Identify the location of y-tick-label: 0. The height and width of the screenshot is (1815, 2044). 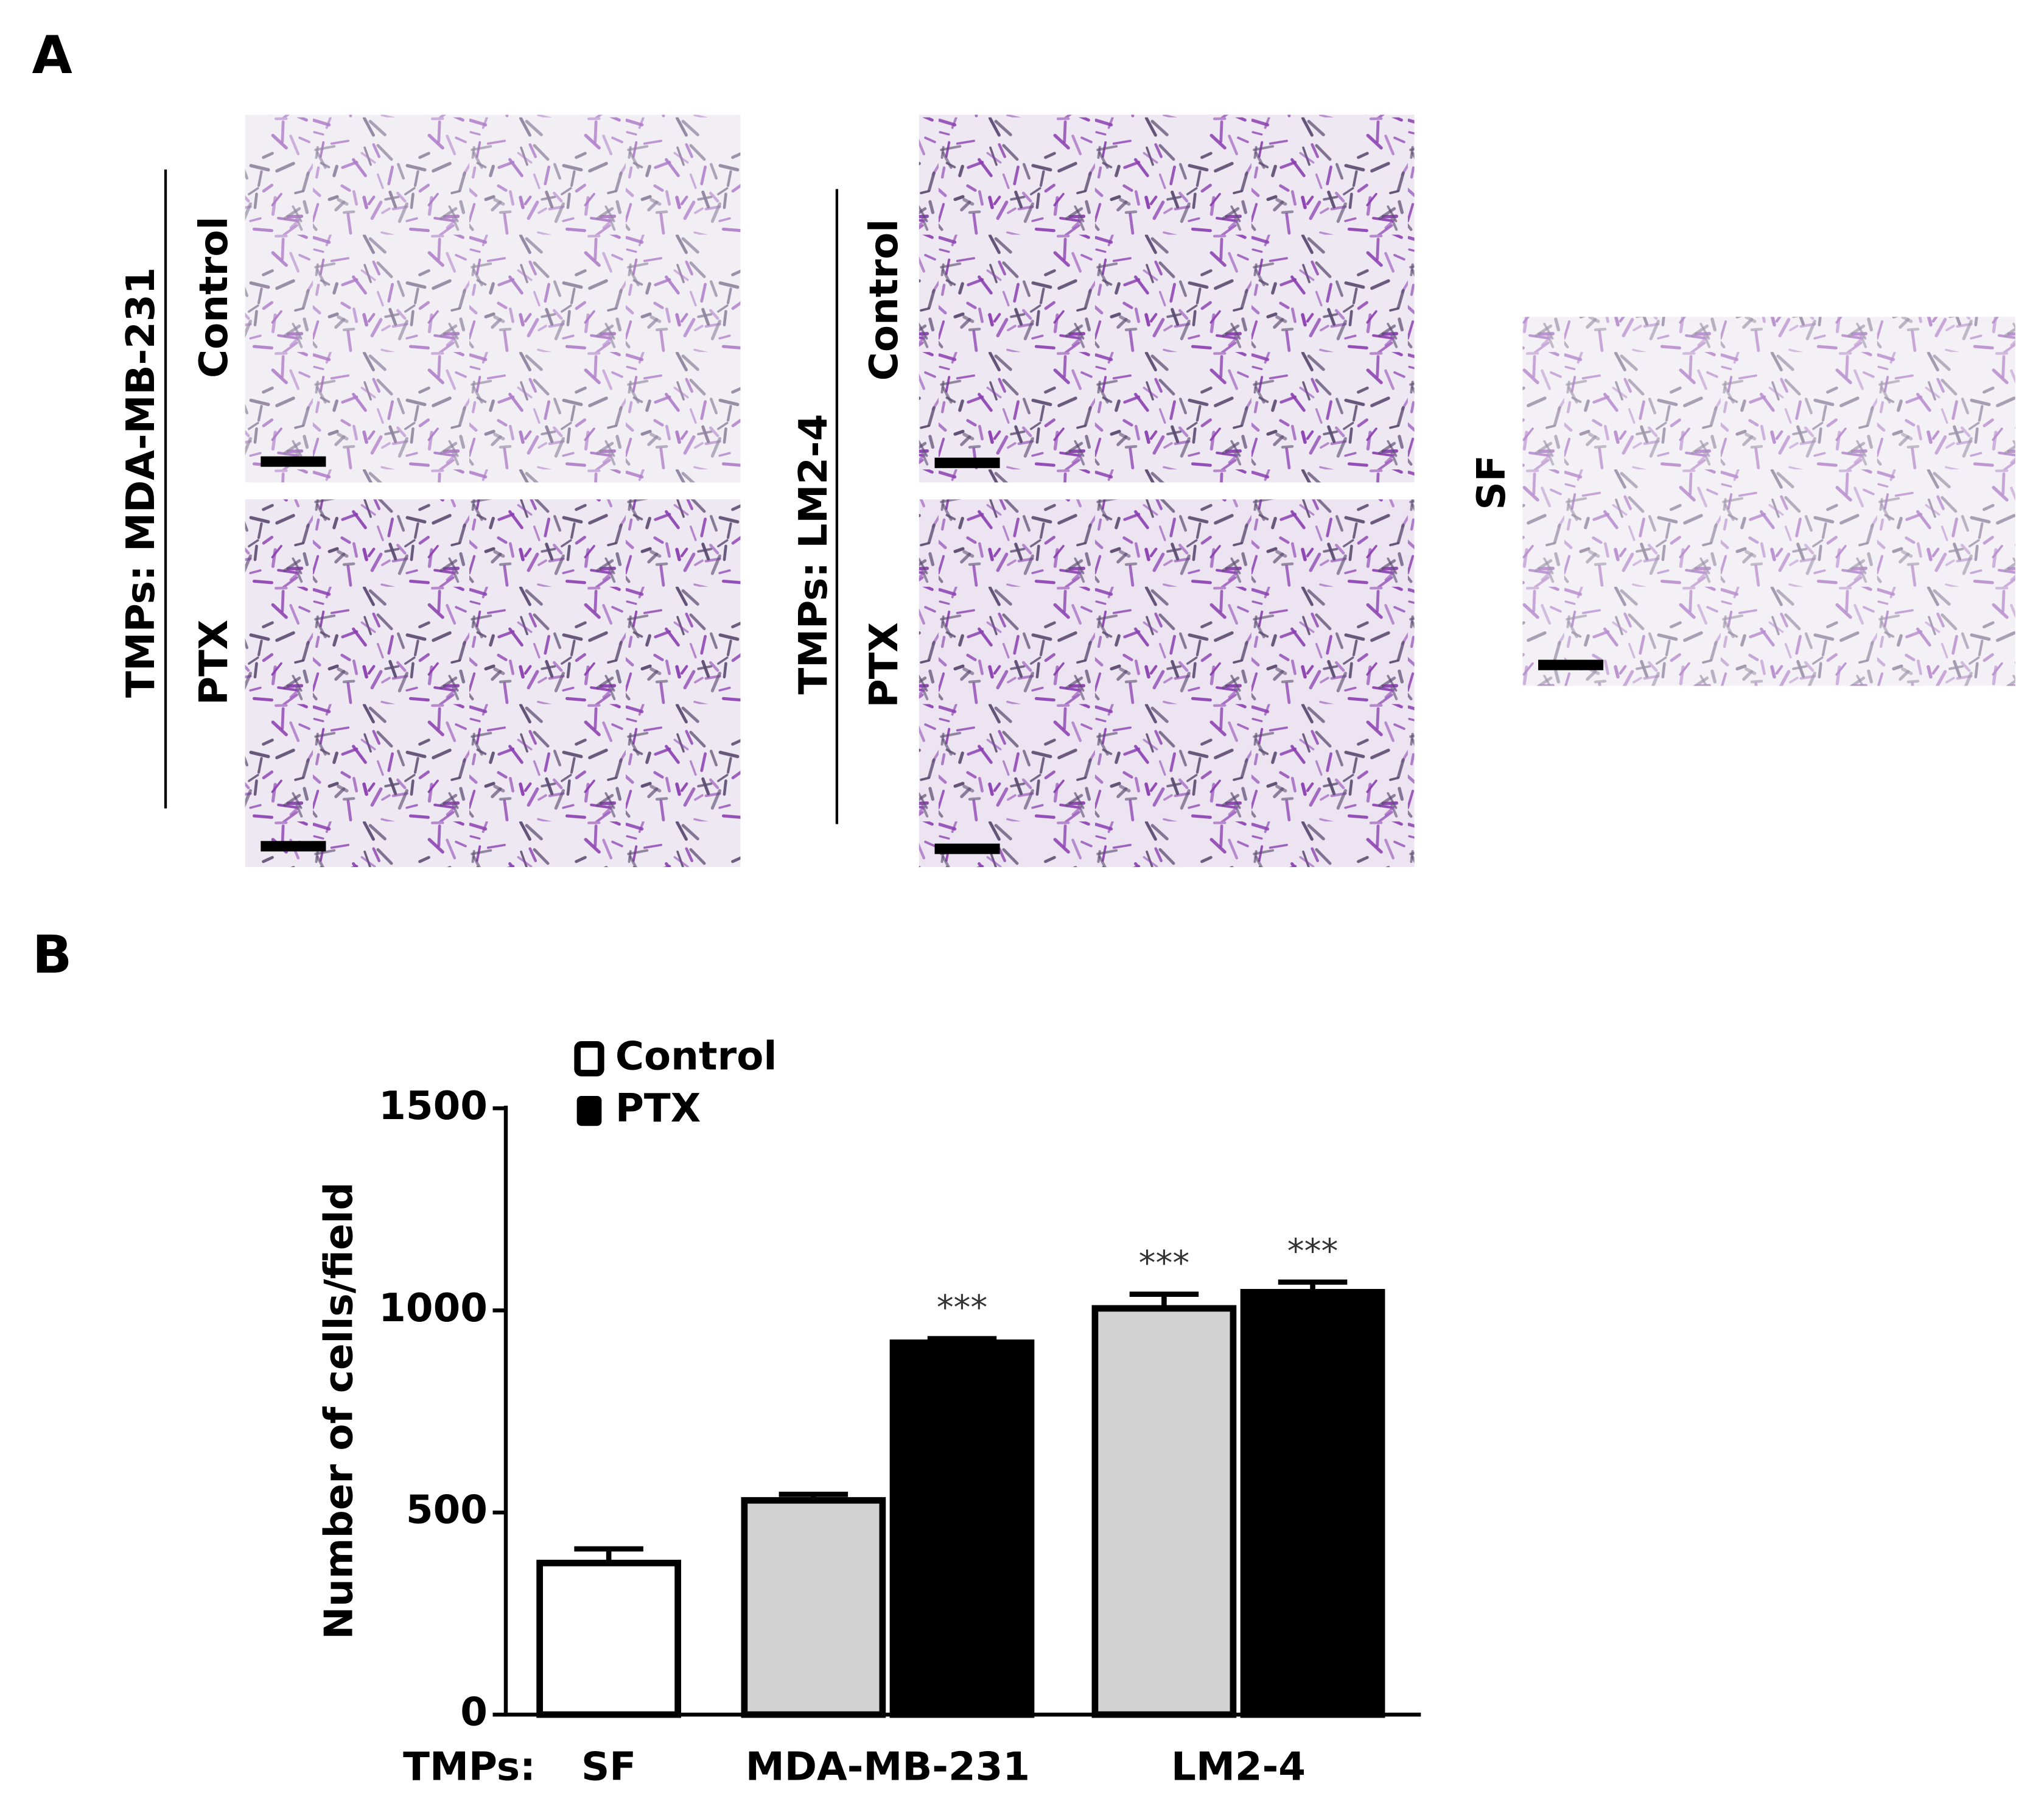
(474, 1712).